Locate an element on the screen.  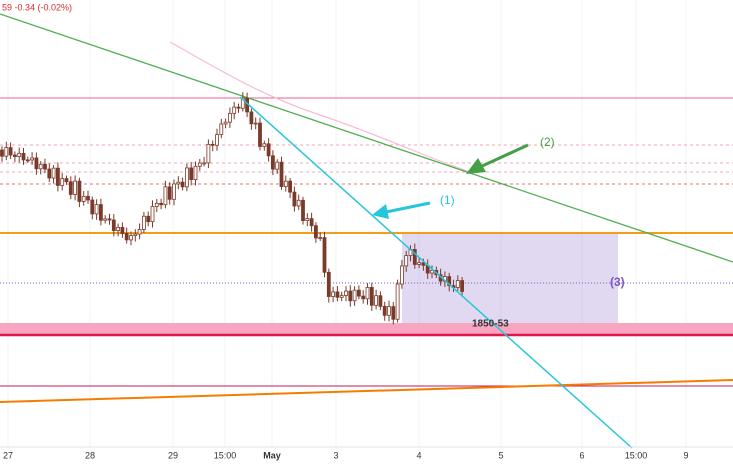
annotation: (2) is located at coordinates (547, 142).